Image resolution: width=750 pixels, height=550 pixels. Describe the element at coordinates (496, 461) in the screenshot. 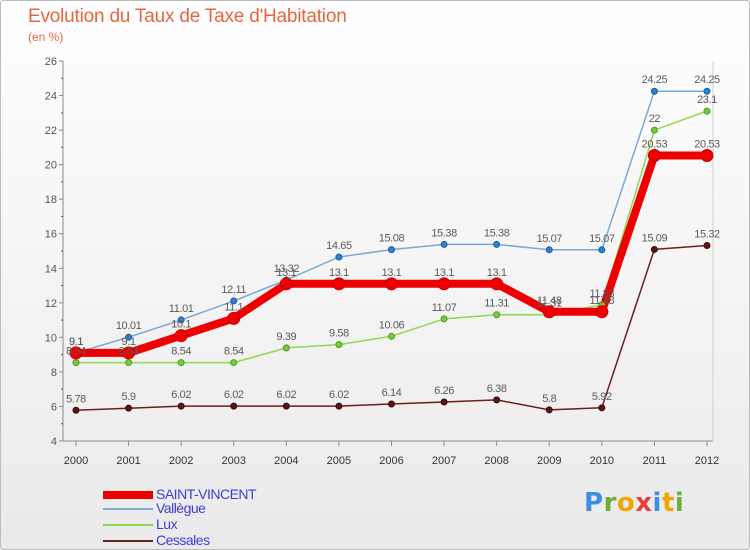

I see `x-tick-label: 2008` at that location.